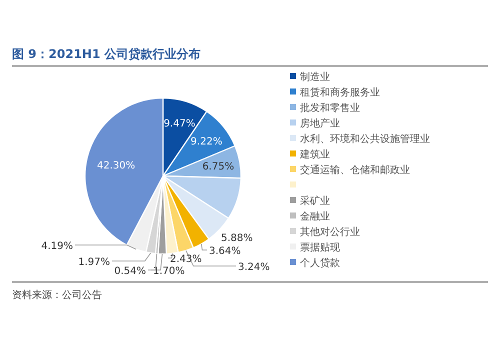  I want to click on data-label: 1.97%, so click(94, 262).